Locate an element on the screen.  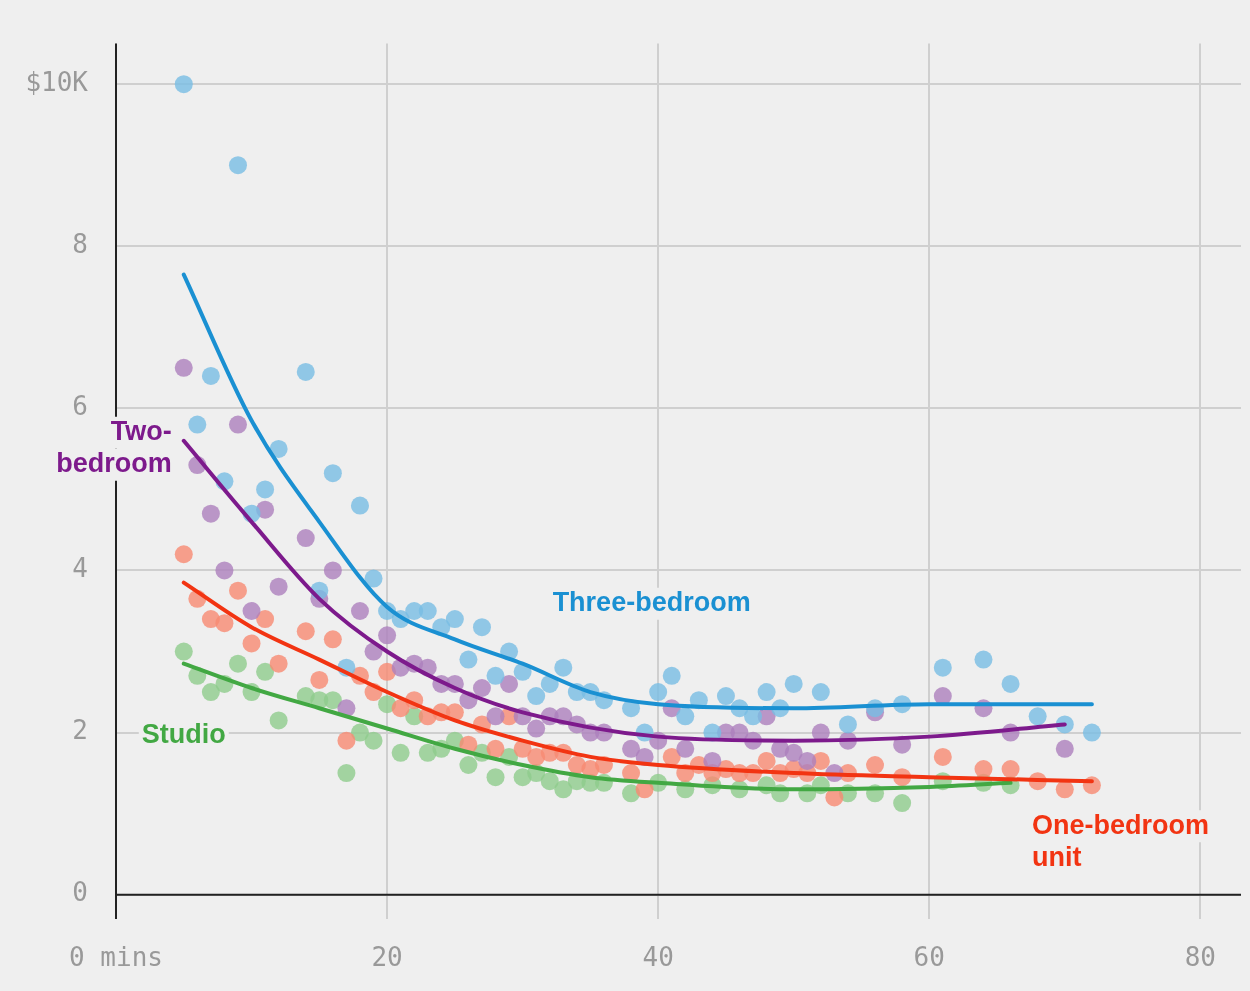
x-tick-label: 40 is located at coordinates (658, 957).